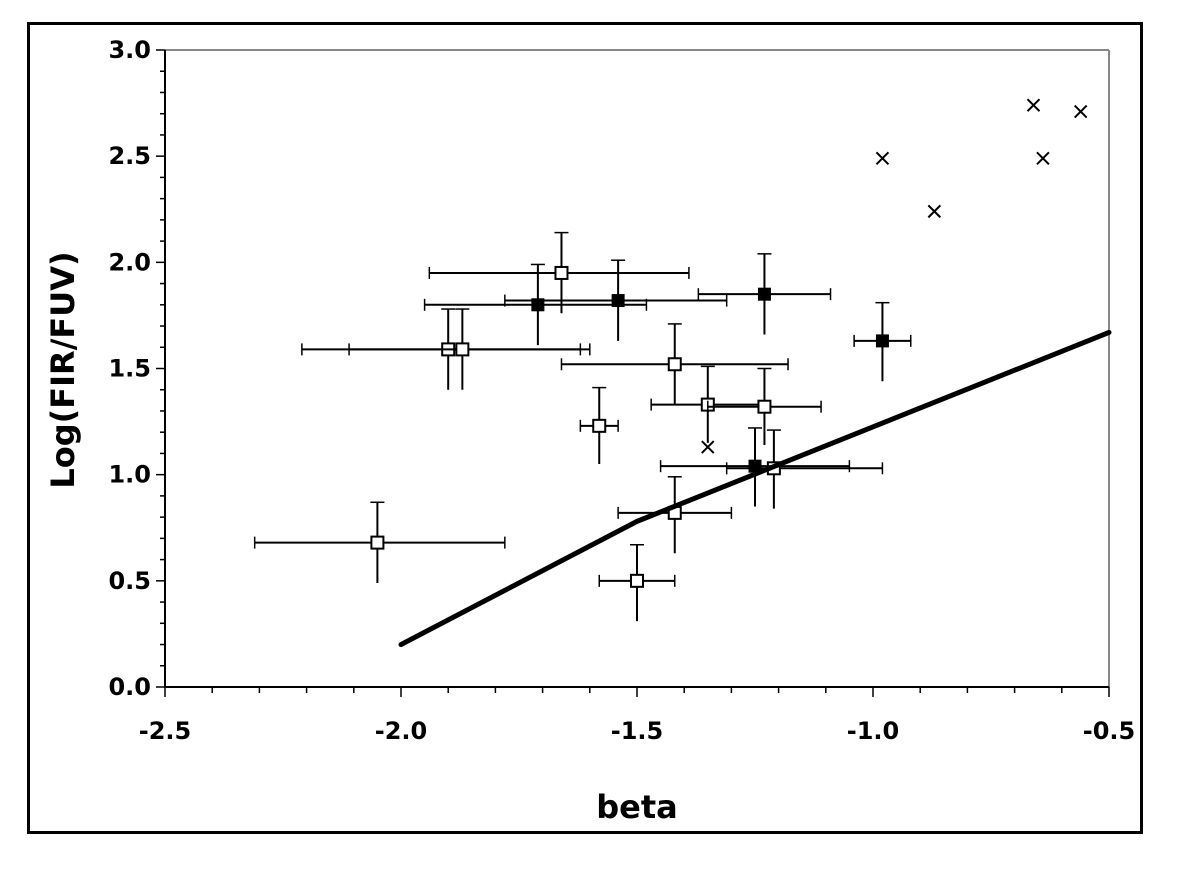 This screenshot has width=1184, height=887. What do you see at coordinates (873, 731) in the screenshot?
I see `x-tick-label: -1.0` at bounding box center [873, 731].